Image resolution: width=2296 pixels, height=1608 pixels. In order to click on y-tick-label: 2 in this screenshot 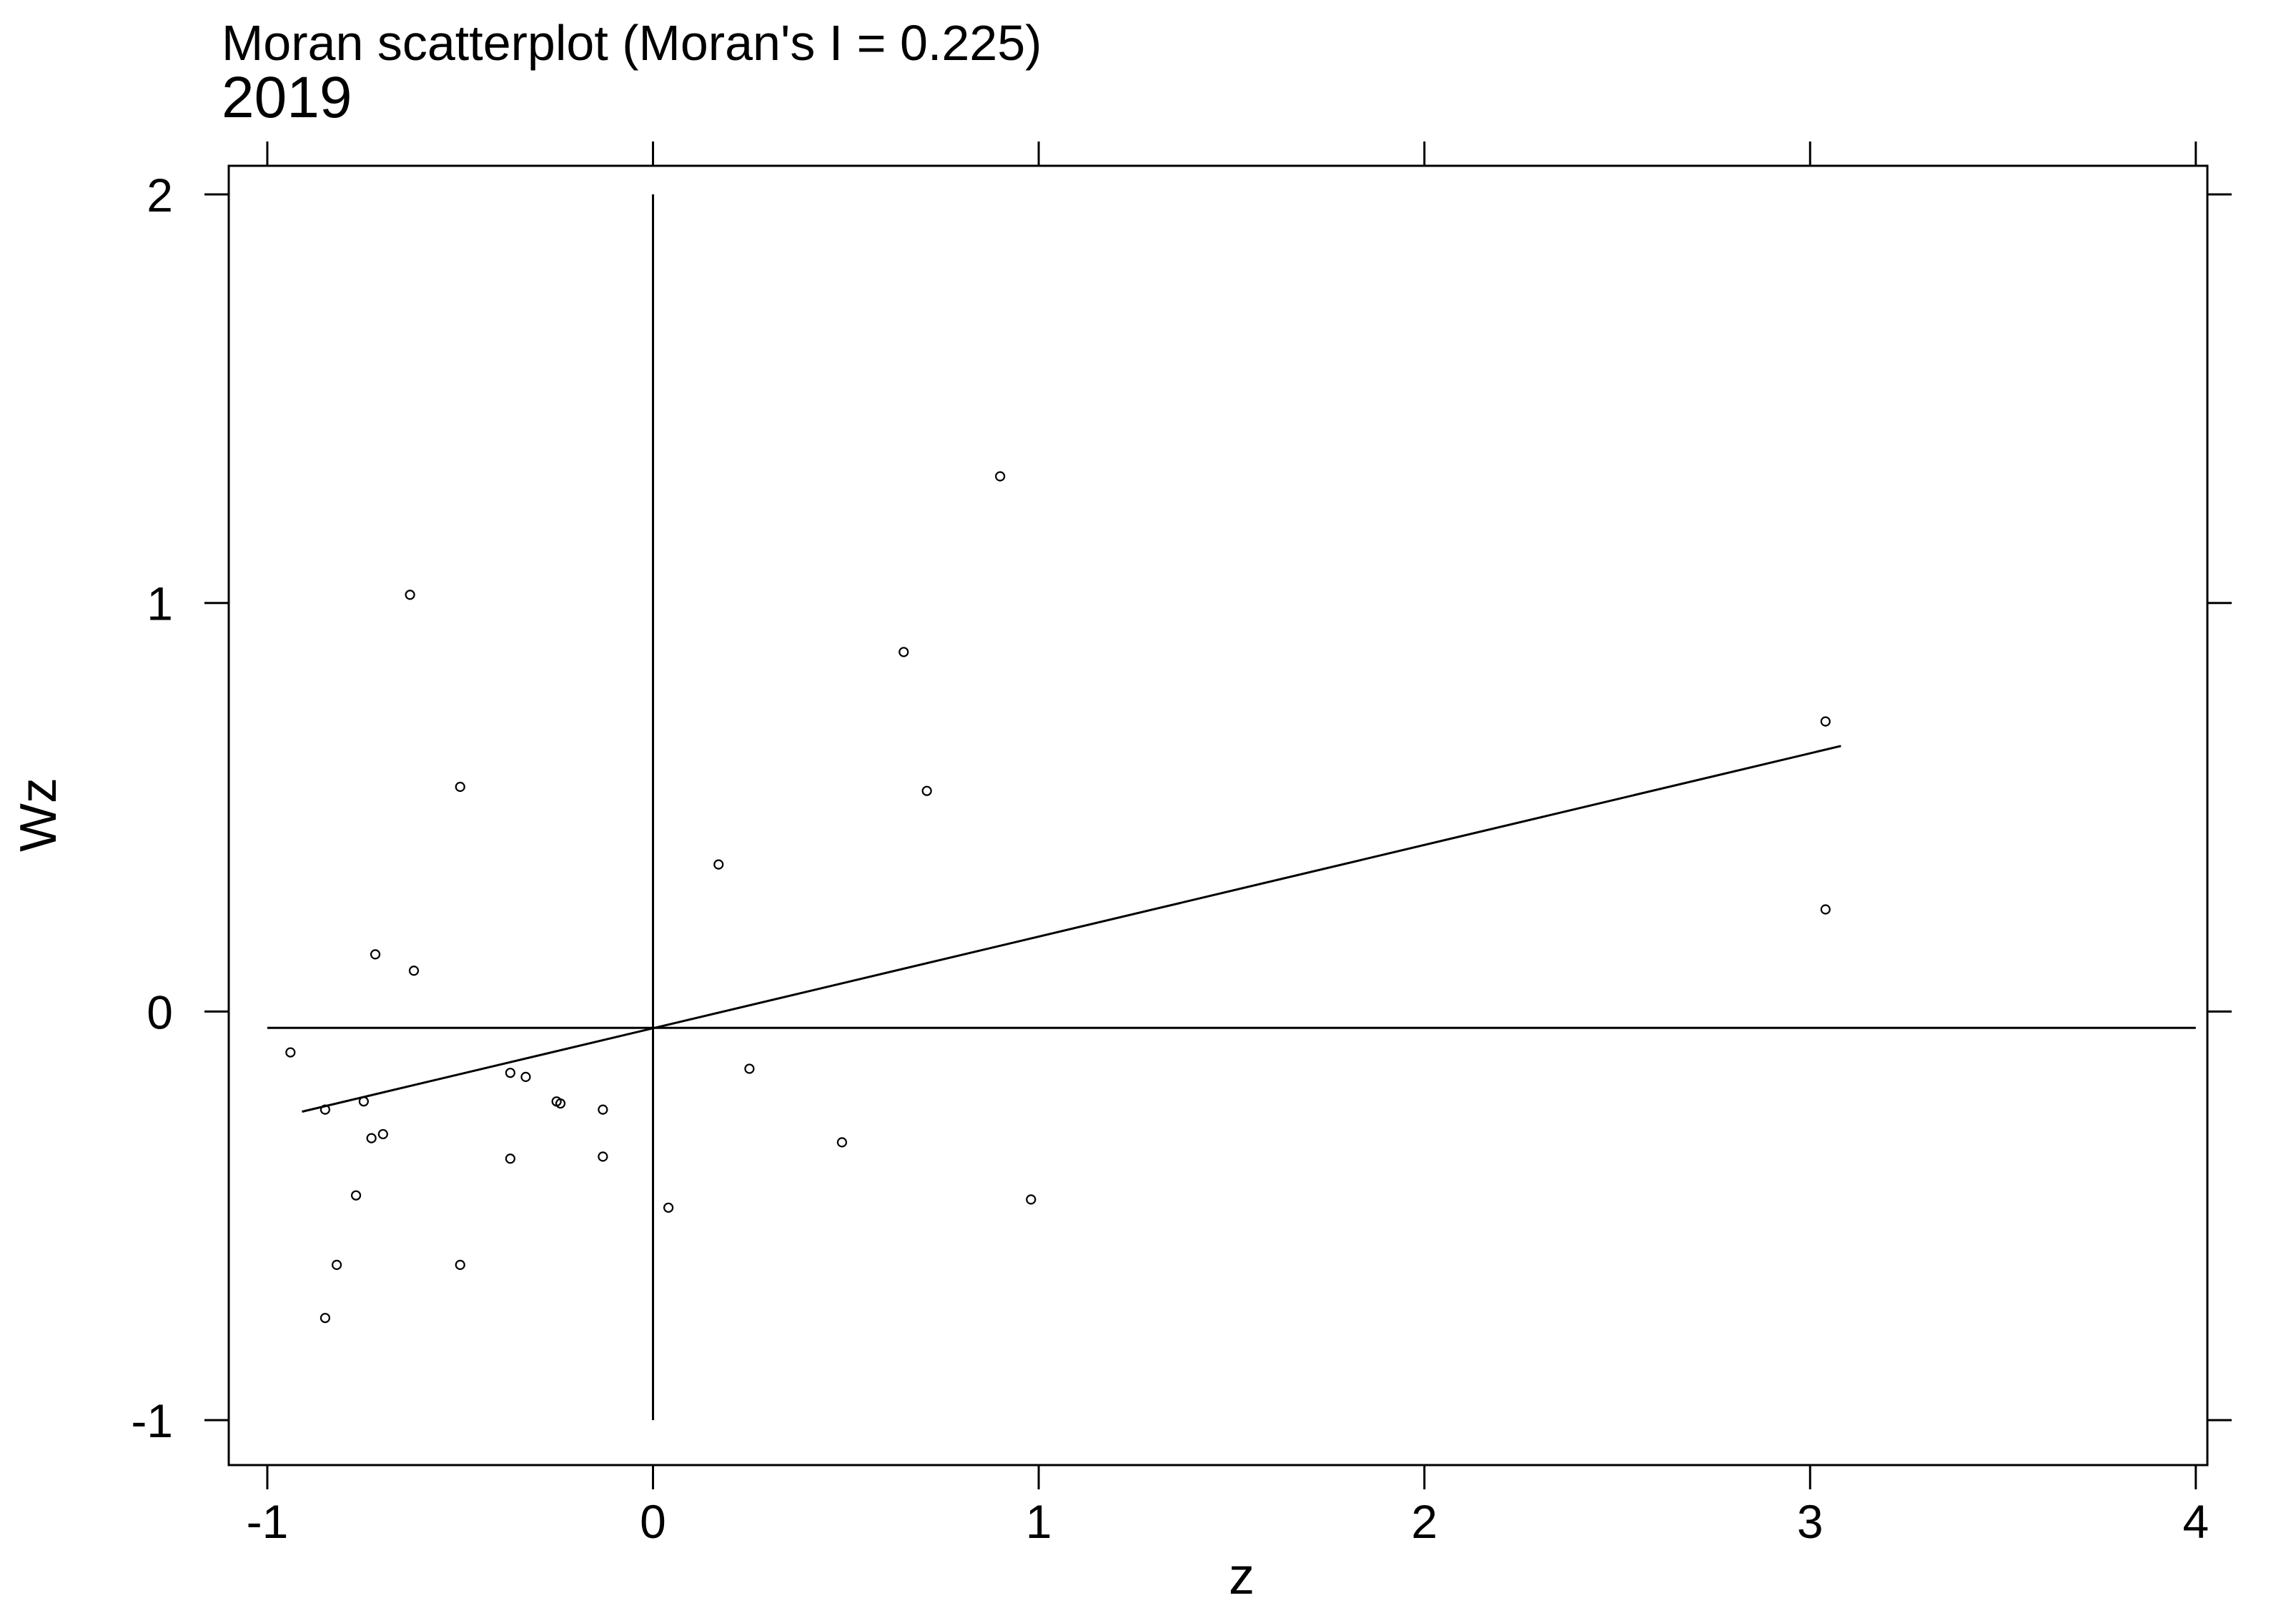, I will do `click(160, 195)`.